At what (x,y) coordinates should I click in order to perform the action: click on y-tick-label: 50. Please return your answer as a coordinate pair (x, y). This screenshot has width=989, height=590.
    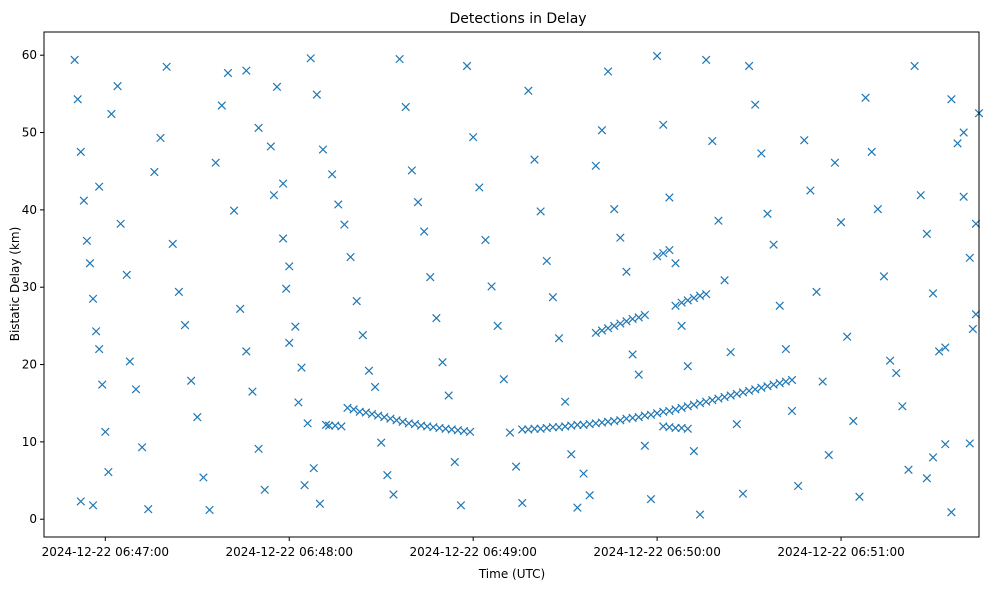
    Looking at the image, I should click on (29, 133).